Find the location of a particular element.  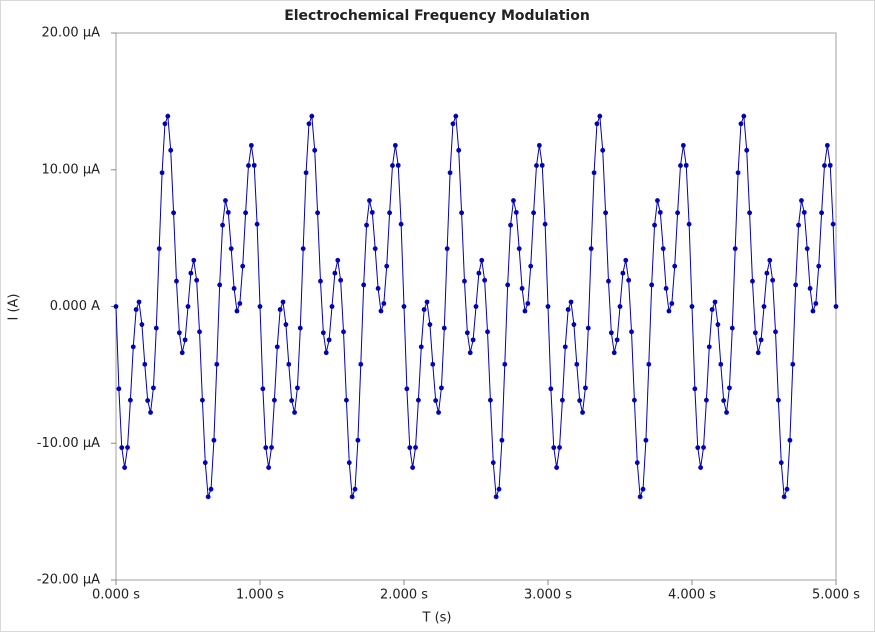

chart-title: Electrochemical Frequency Modulation is located at coordinates (437, 16).